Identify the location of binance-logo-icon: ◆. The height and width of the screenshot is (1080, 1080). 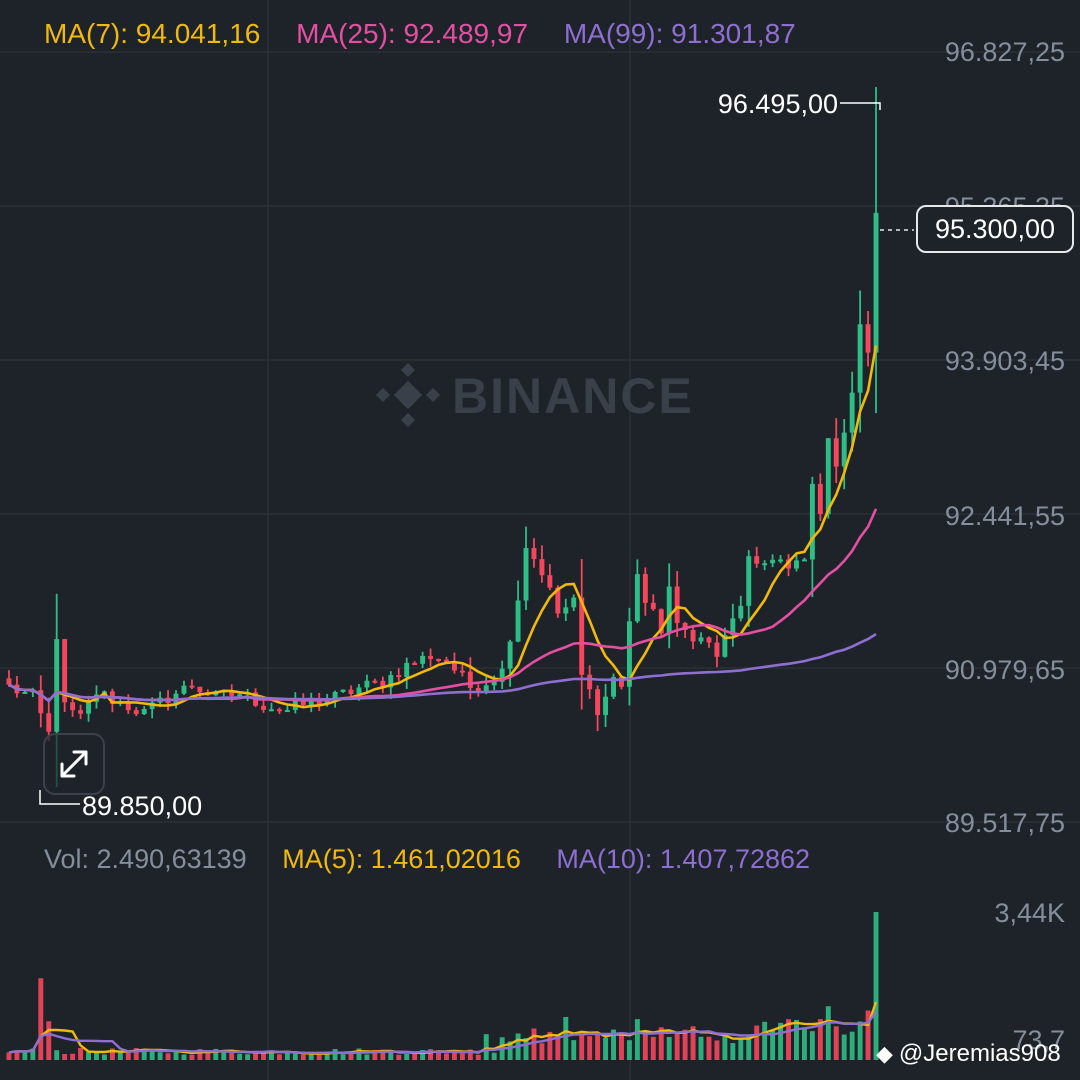
(884, 1053).